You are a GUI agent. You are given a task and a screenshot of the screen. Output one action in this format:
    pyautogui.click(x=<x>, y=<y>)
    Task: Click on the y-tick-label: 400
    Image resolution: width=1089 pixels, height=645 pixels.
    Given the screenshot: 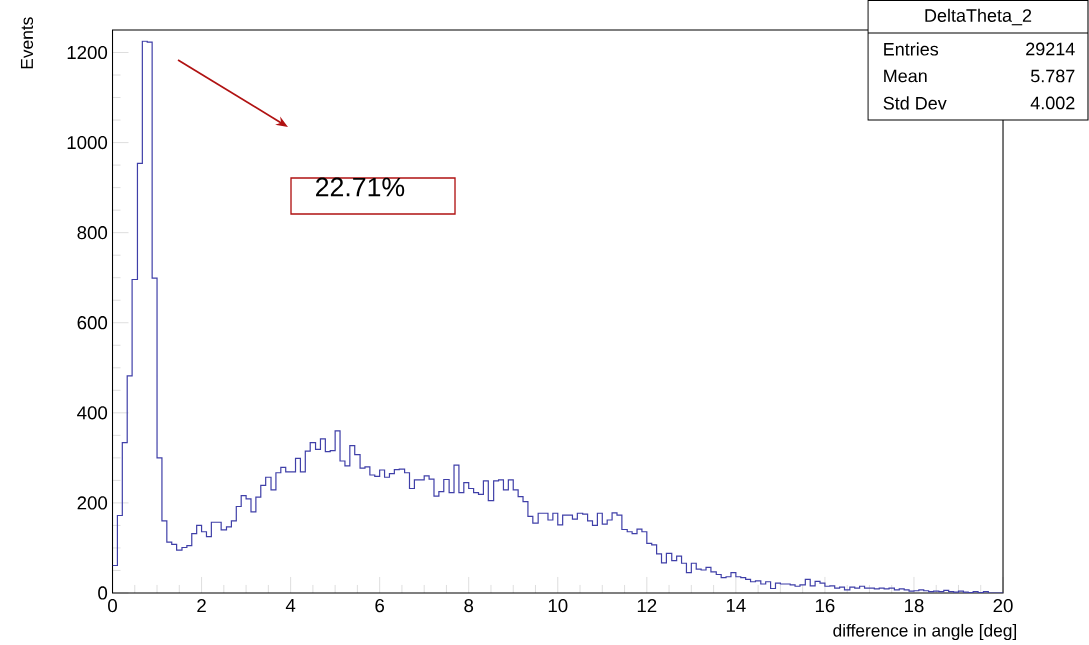 What is the action you would take?
    pyautogui.click(x=92, y=413)
    